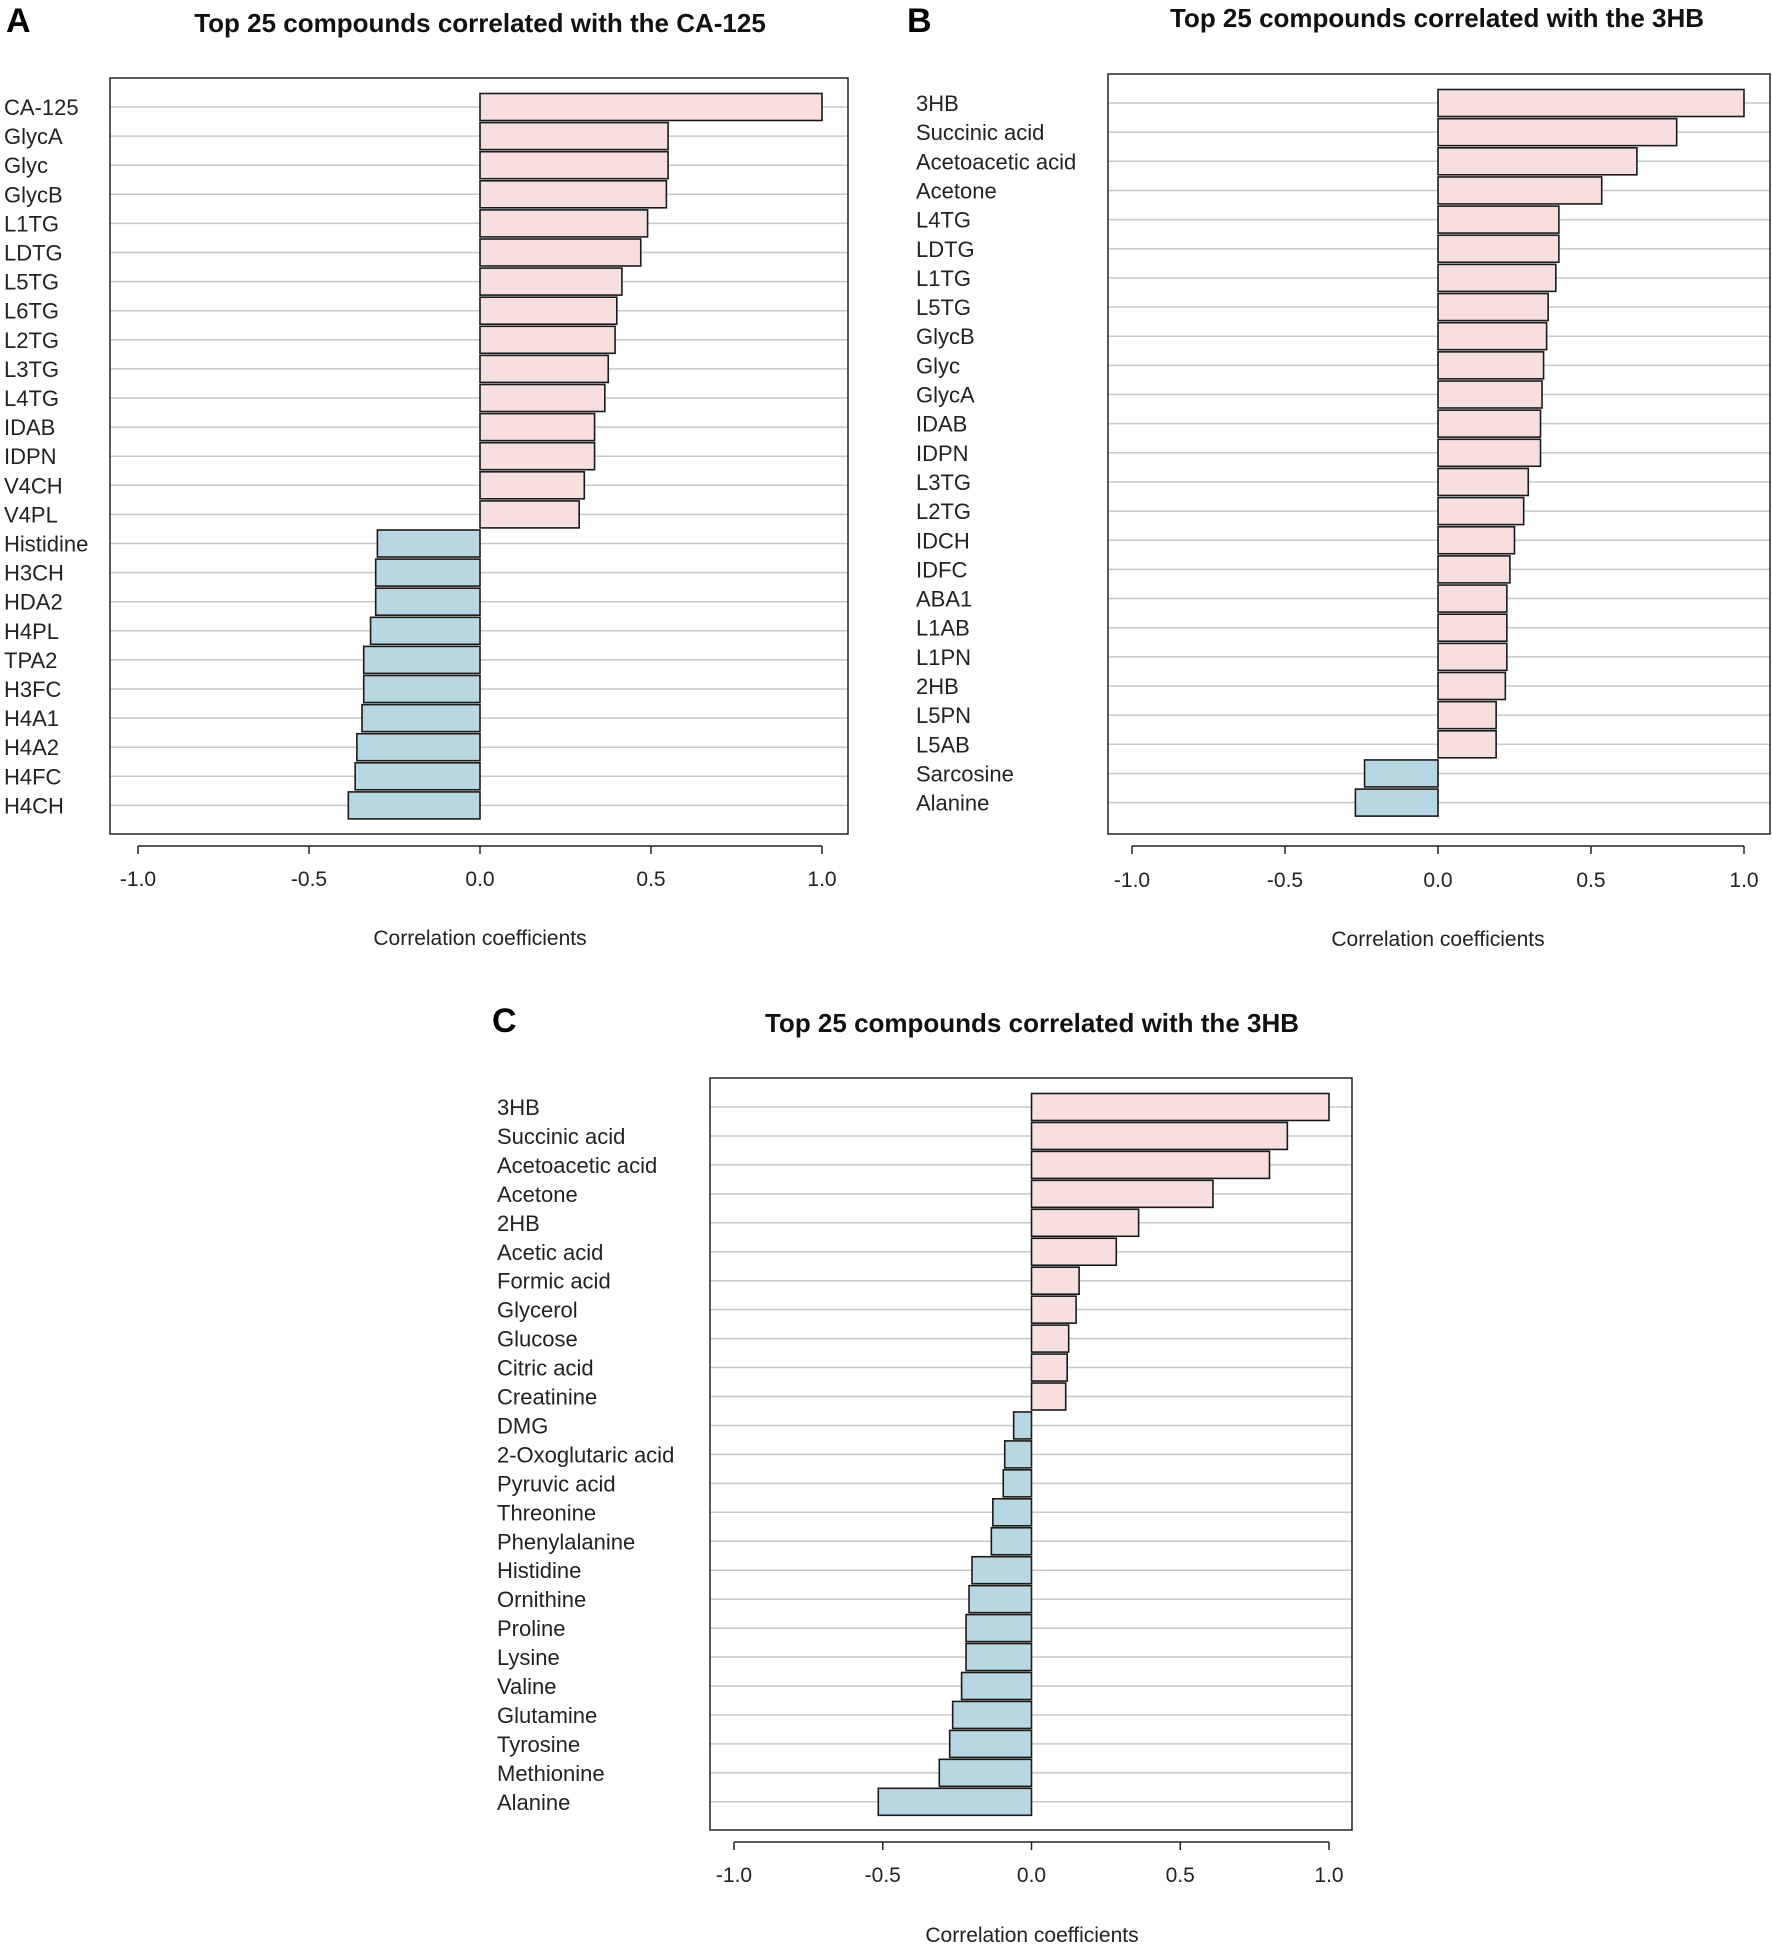 The image size is (1772, 1947). I want to click on category-label: V4CH, so click(33, 485).